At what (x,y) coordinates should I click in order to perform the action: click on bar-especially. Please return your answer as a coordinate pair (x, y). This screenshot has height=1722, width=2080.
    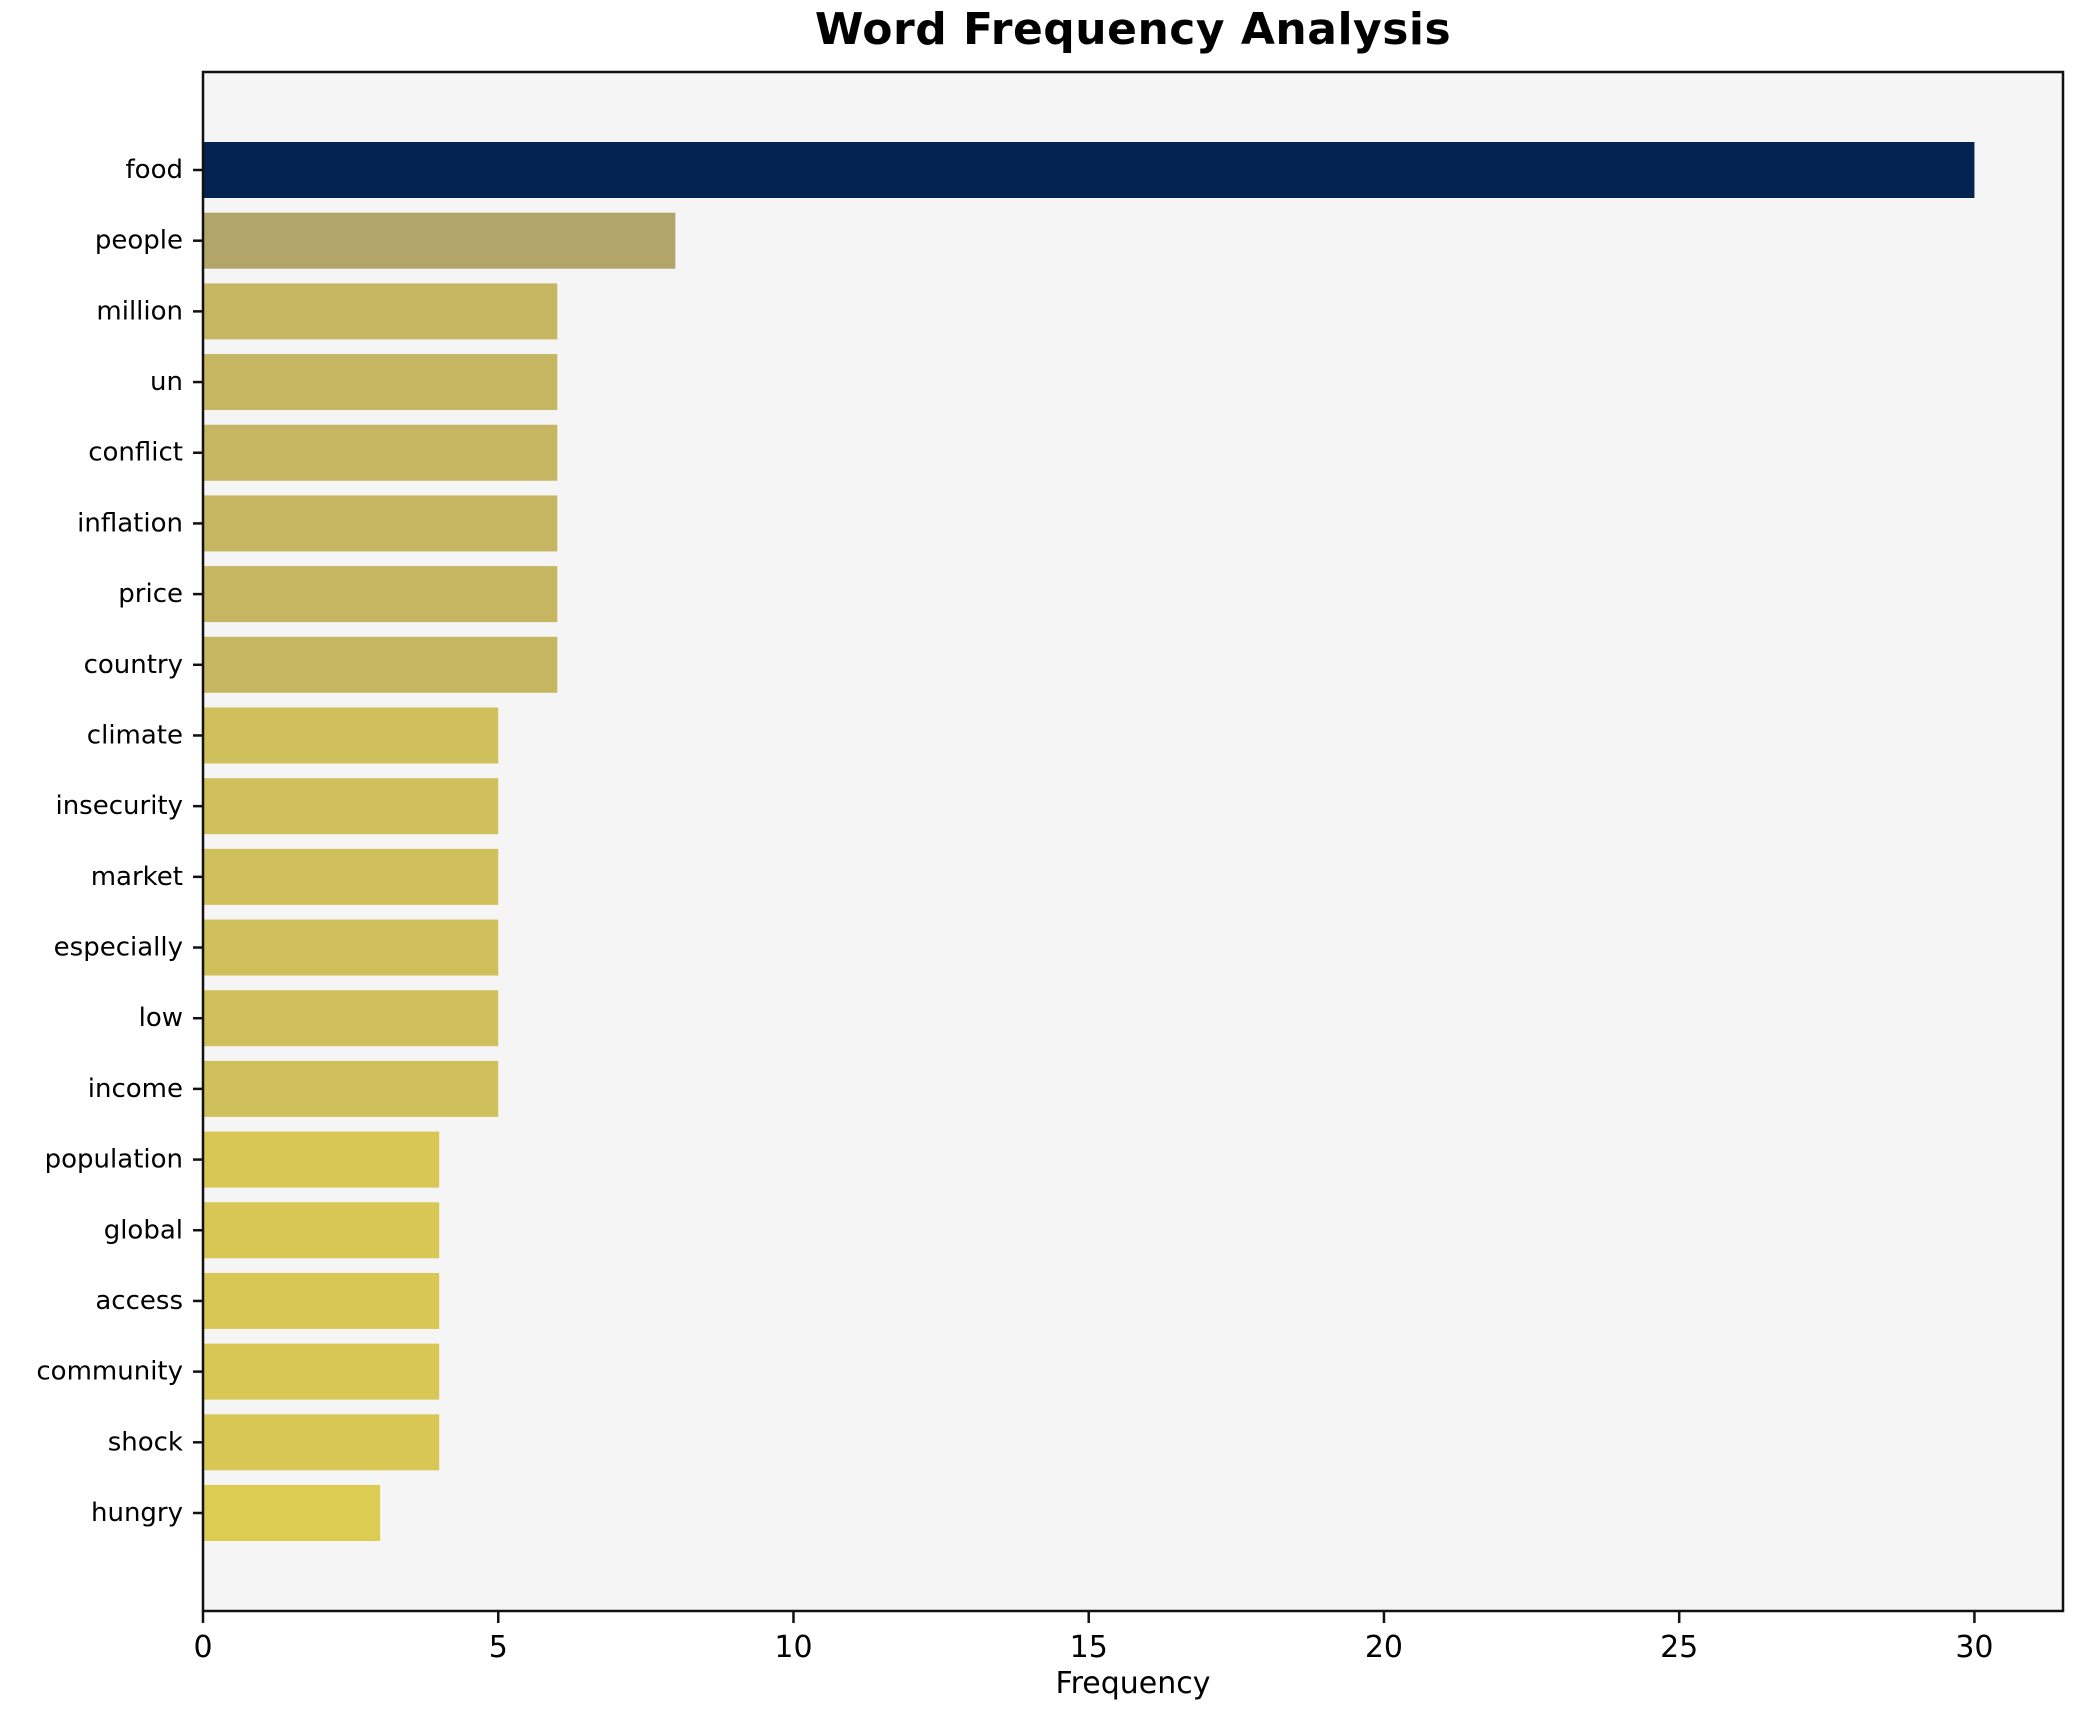
    Looking at the image, I should click on (351, 947).